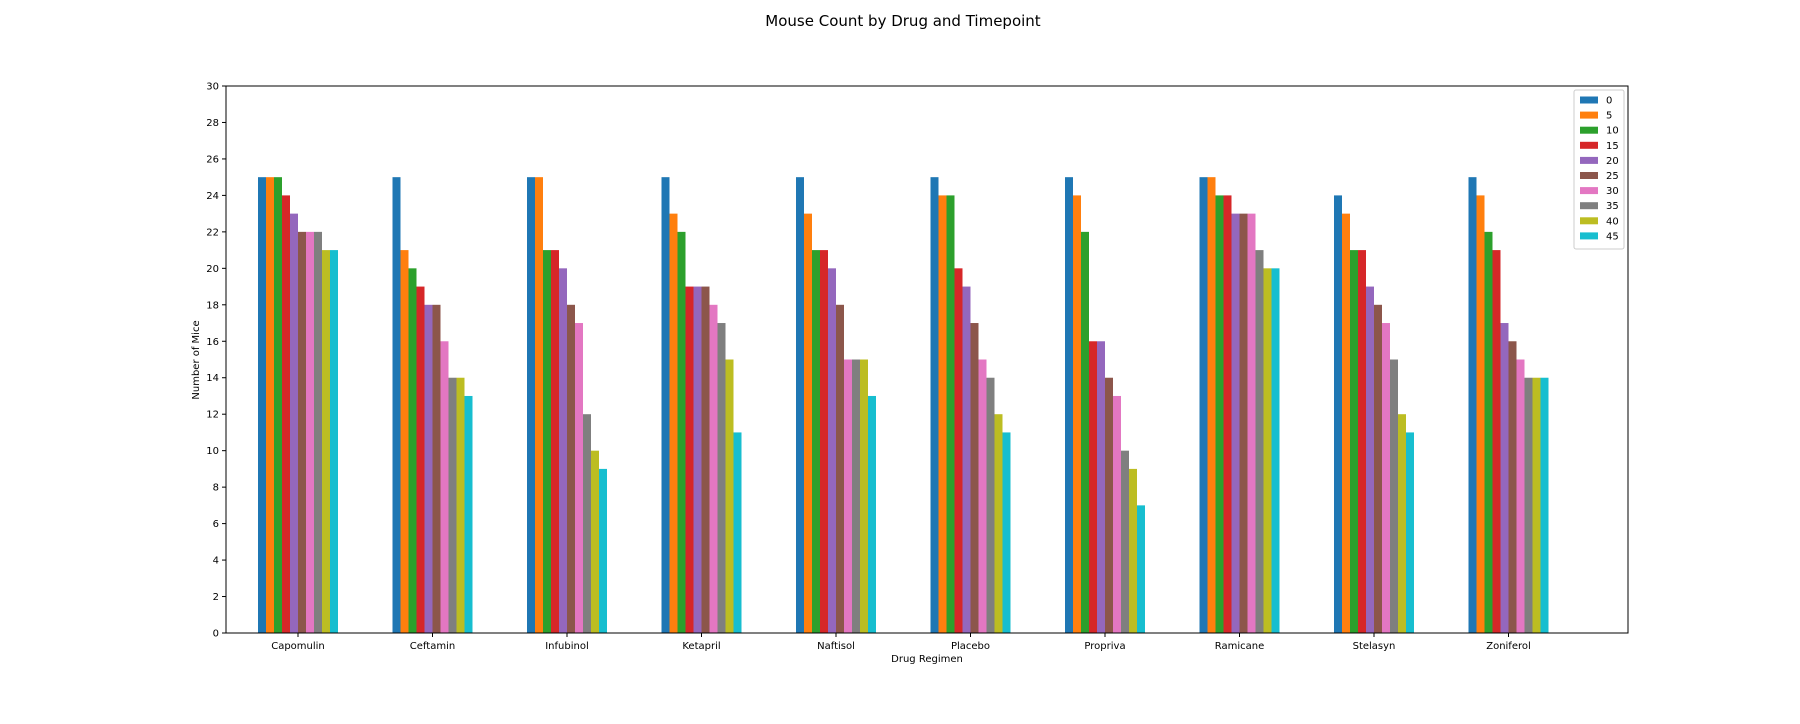 This screenshot has height=724, width=1800. I want to click on bar-placebo-t5, so click(942, 414).